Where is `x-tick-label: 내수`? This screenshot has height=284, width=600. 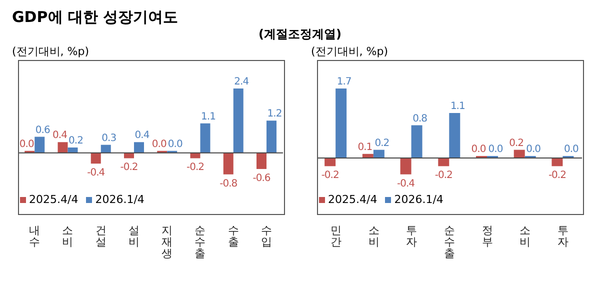 x-tick-label: 내수 is located at coordinates (34, 236).